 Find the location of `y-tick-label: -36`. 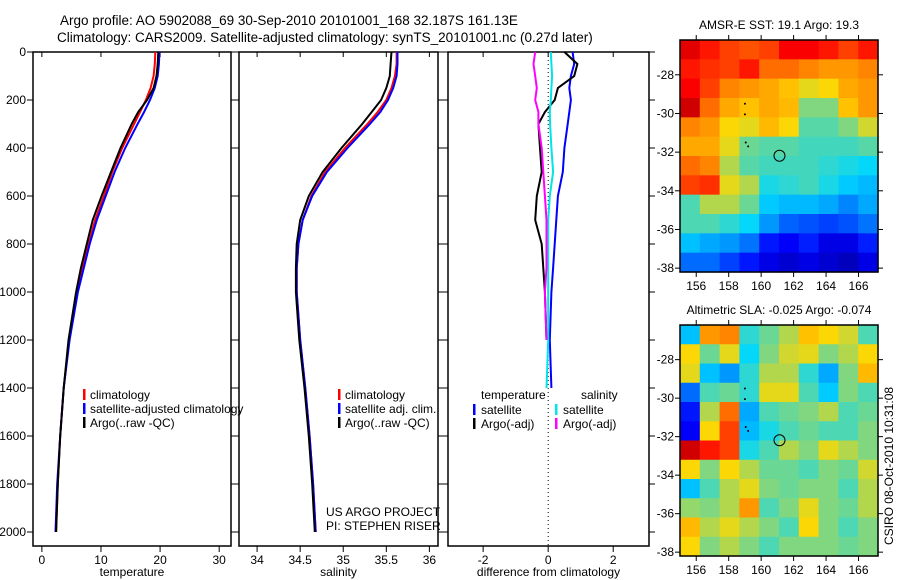

y-tick-label: -36 is located at coordinates (666, 229).